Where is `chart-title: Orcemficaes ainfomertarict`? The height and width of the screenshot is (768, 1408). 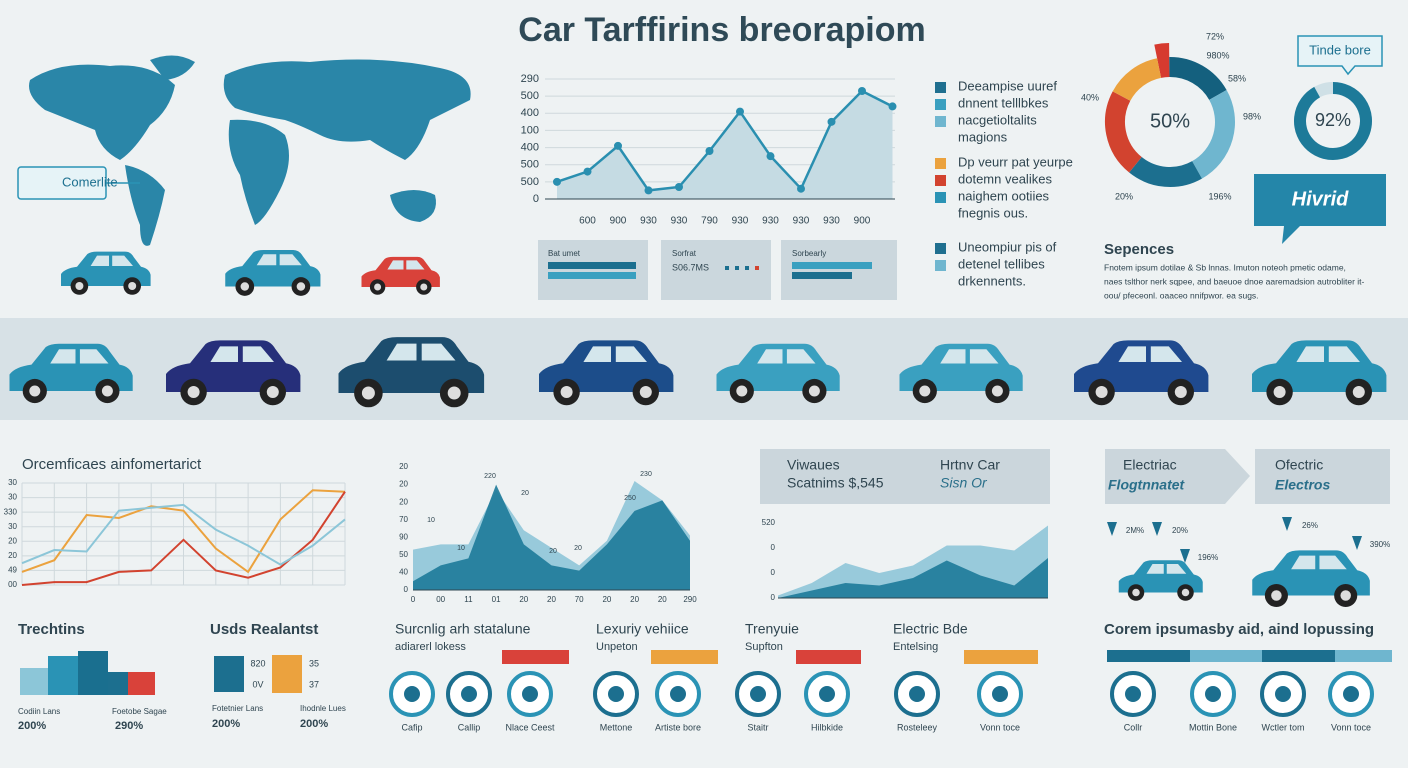 chart-title: Orcemficaes ainfomertarict is located at coordinates (112, 464).